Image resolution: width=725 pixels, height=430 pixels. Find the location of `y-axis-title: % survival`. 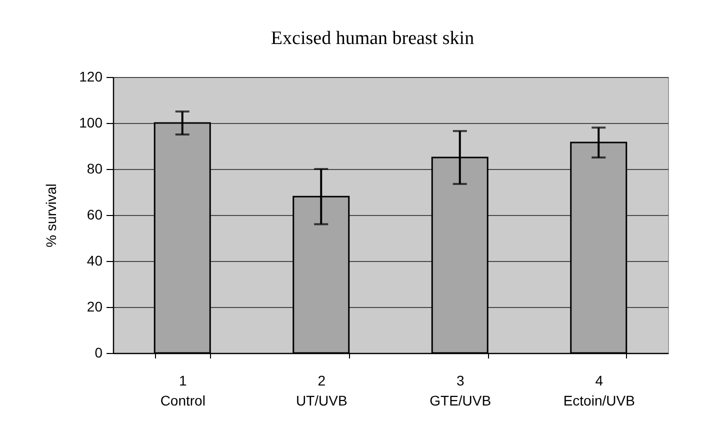

y-axis-title: % survival is located at coordinates (51, 216).